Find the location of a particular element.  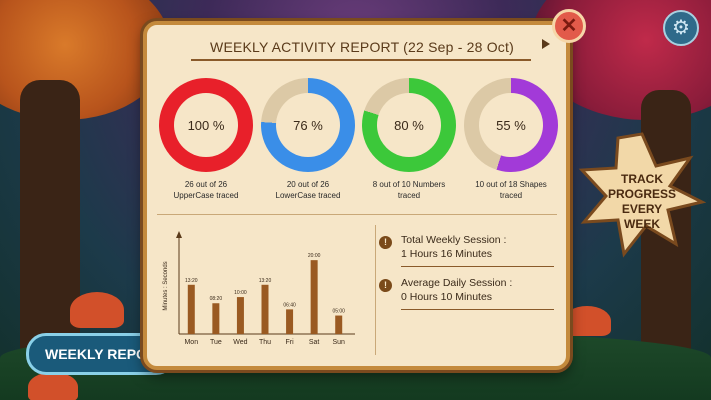

star-badge is located at coordinates (642, 195).